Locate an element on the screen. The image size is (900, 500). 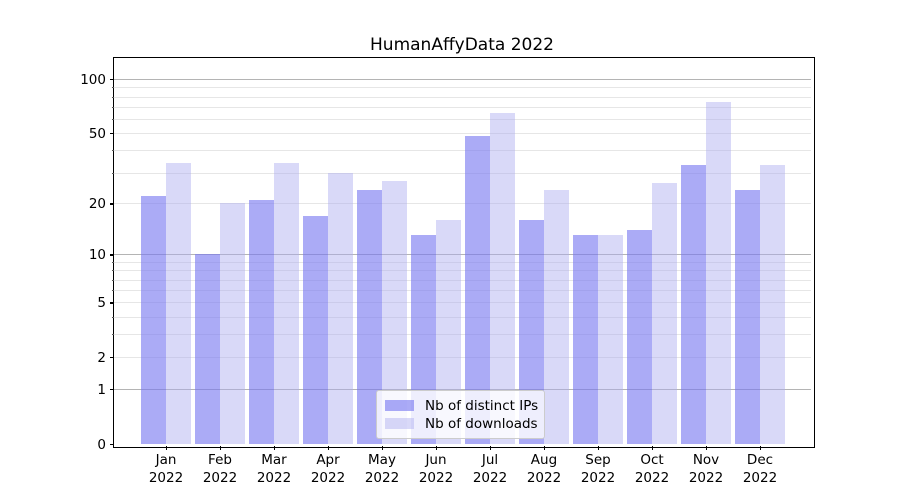
y-tick-label: 20 is located at coordinates (97, 203).